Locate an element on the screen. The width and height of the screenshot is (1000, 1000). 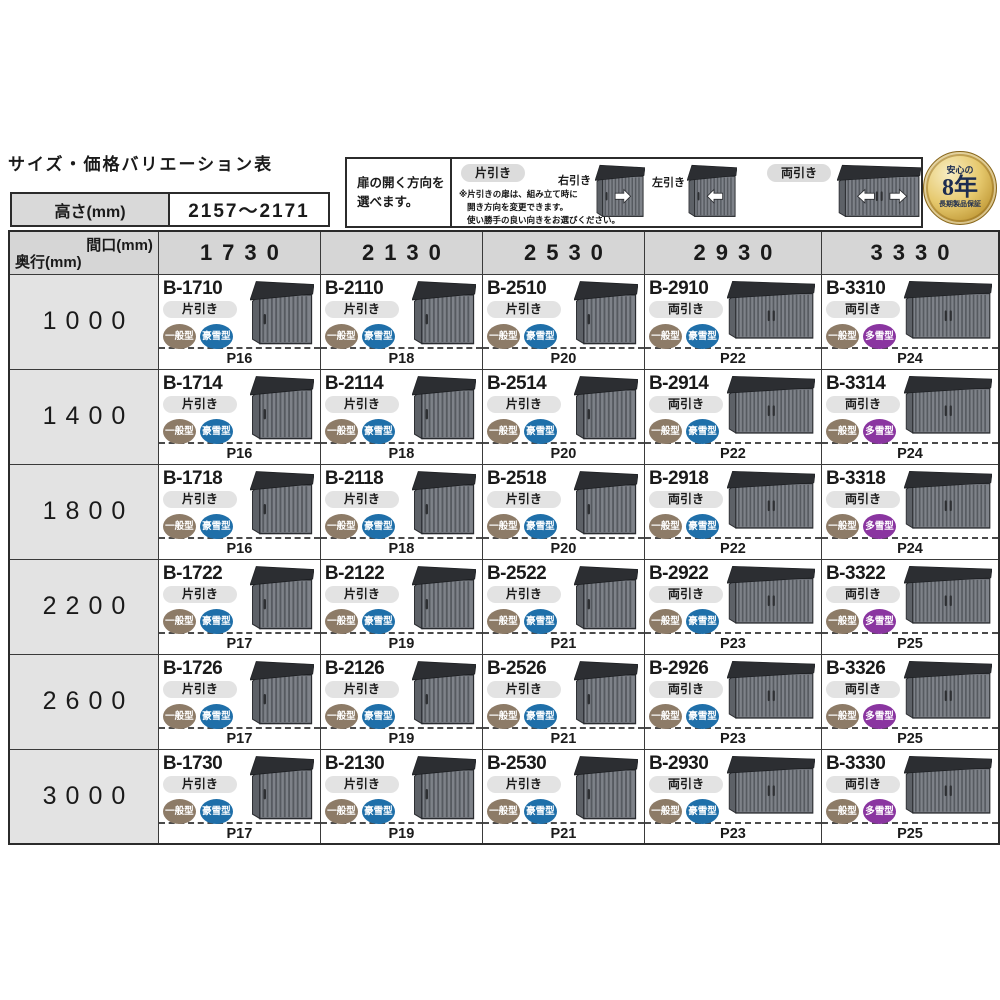
type-badges: 一般型 多雪型 is located at coordinates (864, 717).